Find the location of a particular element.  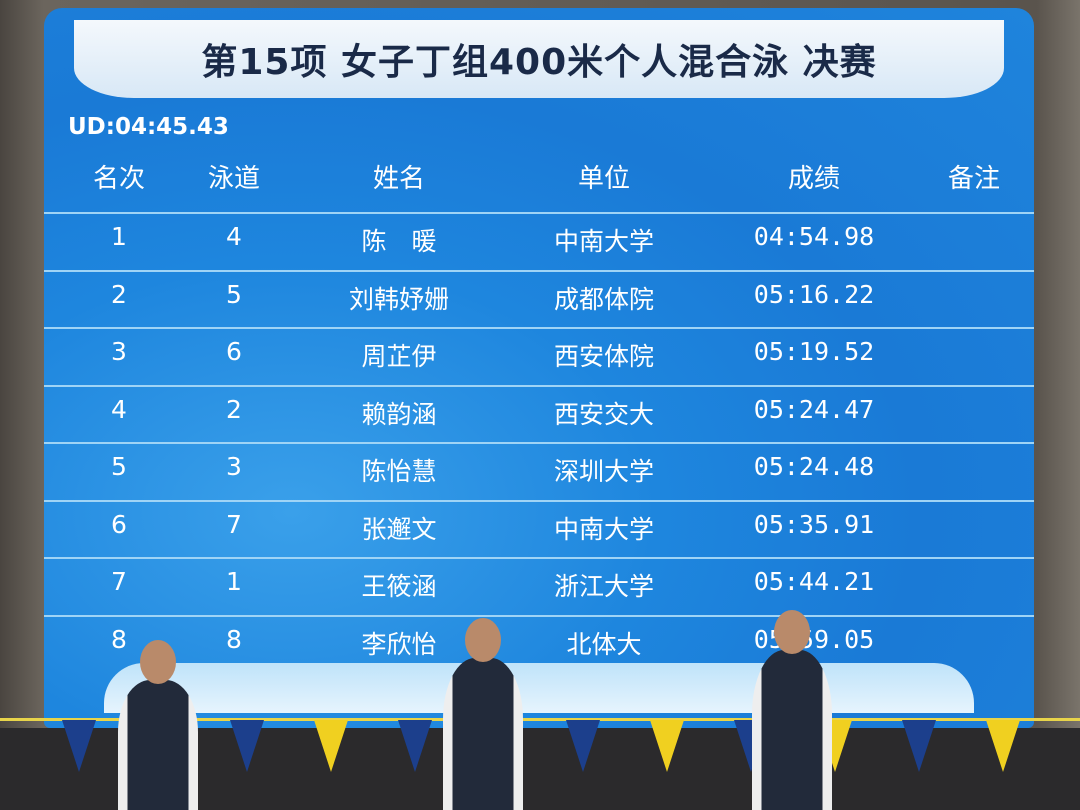

cell-lane: 7 is located at coordinates (234, 524).